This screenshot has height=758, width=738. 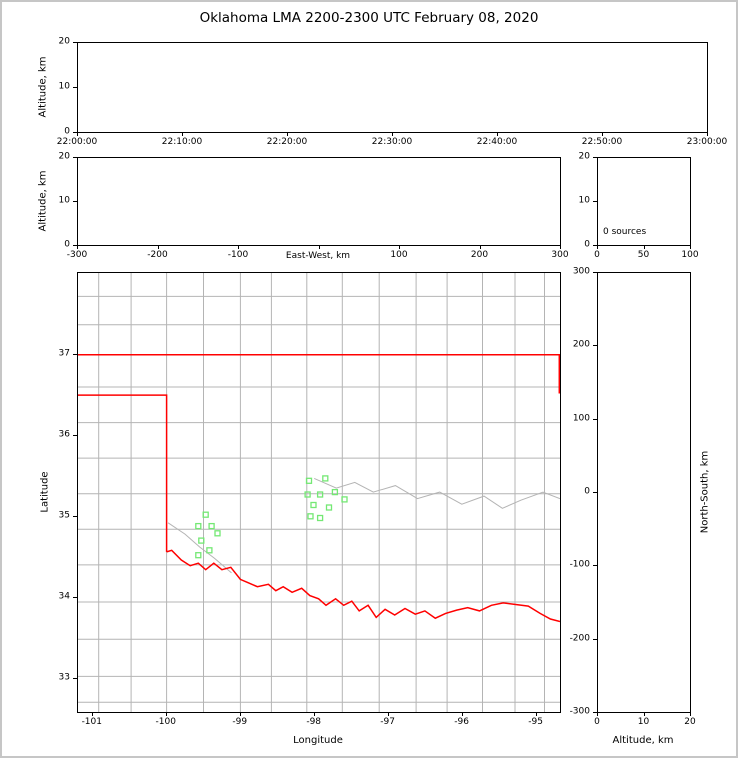 What do you see at coordinates (644, 492) in the screenshot?
I see `panel-northsouth-vs-altitude` at bounding box center [644, 492].